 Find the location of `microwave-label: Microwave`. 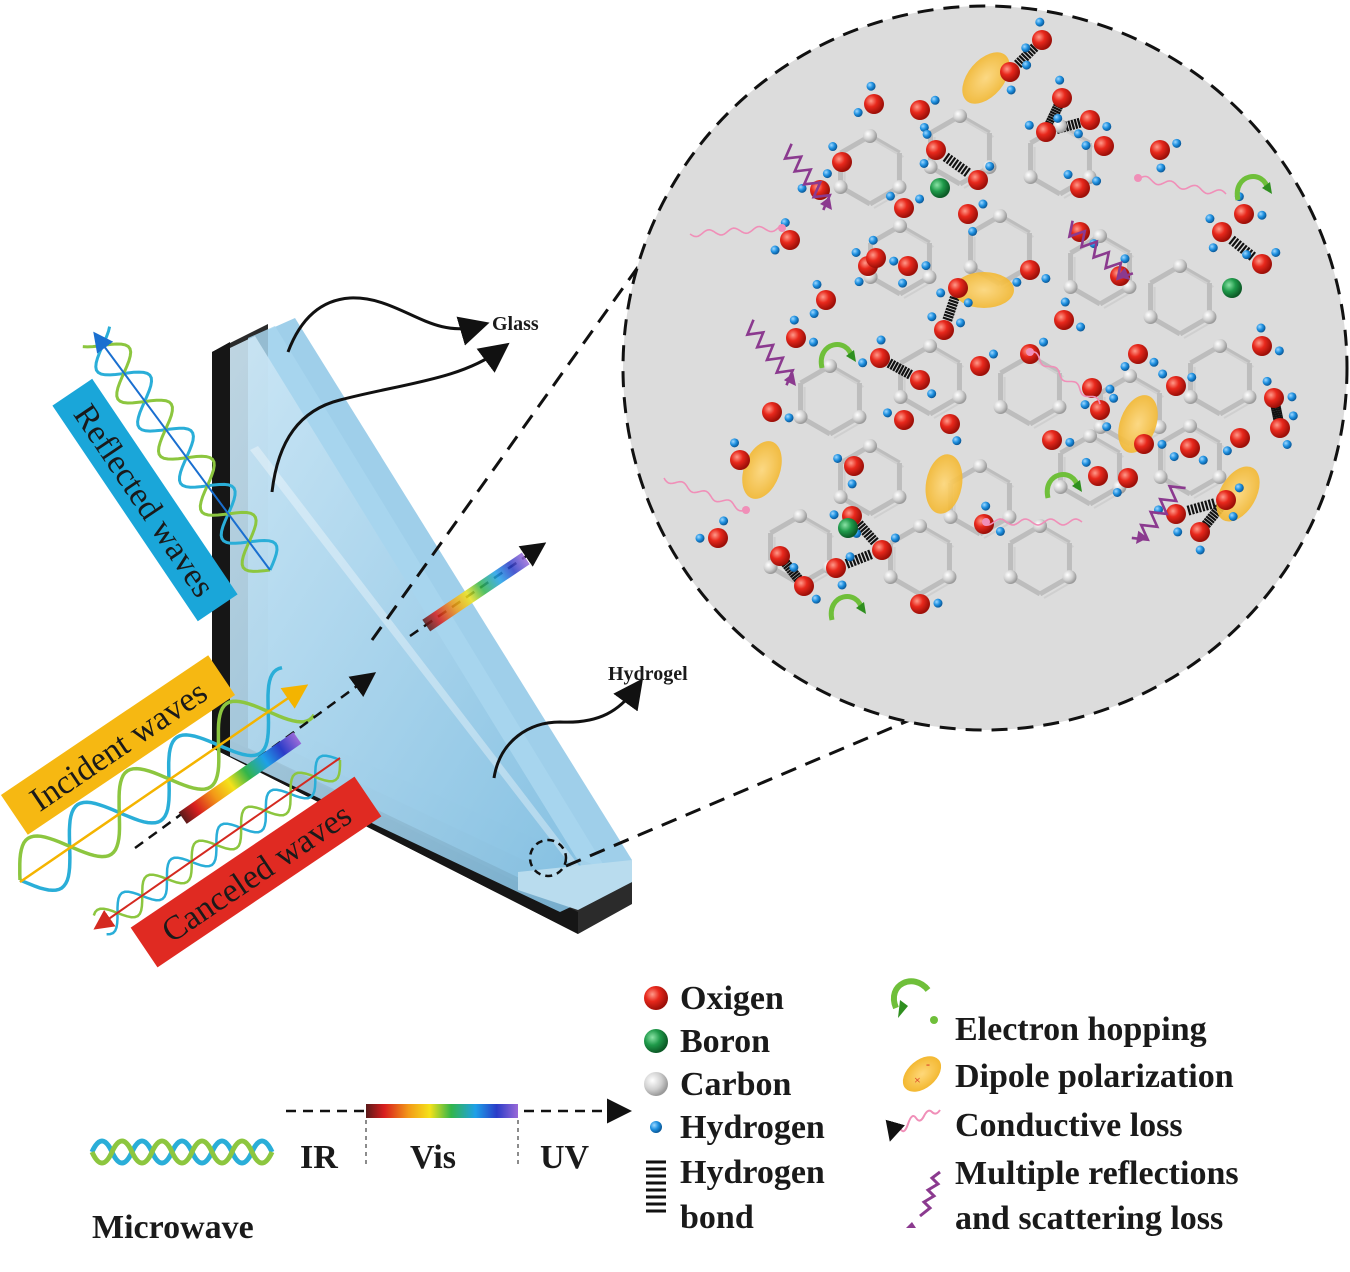

microwave-label: Microwave is located at coordinates (173, 1227).